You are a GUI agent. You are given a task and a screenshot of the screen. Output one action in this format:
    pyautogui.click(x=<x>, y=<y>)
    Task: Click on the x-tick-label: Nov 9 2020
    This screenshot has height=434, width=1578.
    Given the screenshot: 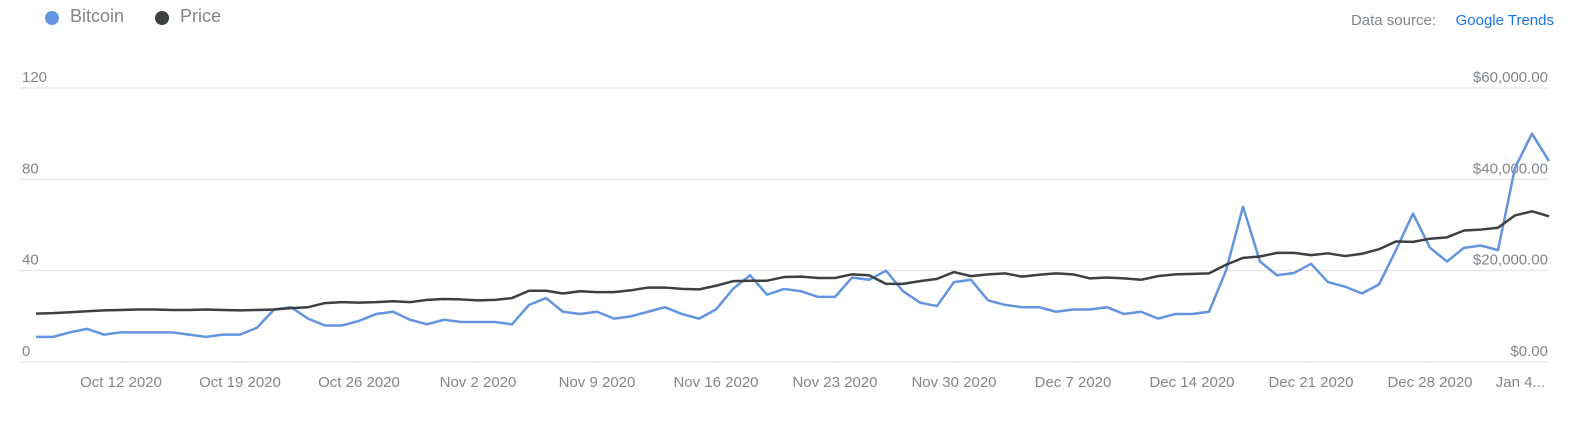 What is the action you would take?
    pyautogui.click(x=597, y=382)
    